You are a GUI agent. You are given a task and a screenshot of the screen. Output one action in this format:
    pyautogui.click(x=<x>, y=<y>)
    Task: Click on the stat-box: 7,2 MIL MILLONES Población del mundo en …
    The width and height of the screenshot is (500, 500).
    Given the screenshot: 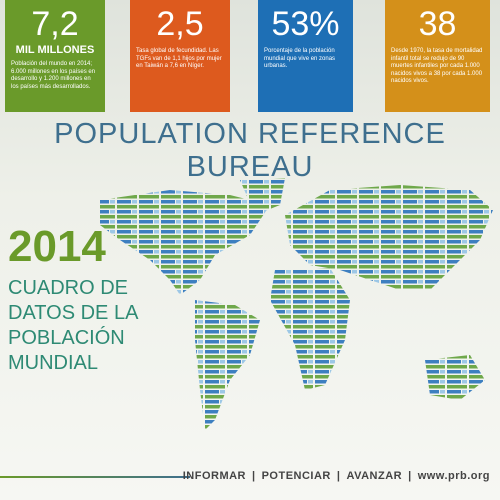 What is the action you would take?
    pyautogui.click(x=55, y=56)
    